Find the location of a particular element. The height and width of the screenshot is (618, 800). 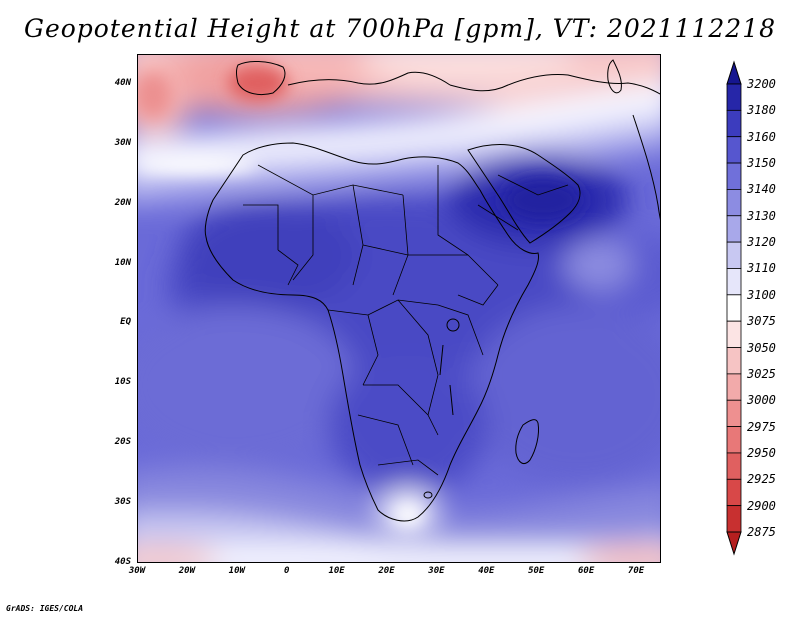

colorbar-level-label: 3050 is located at coordinates (761, 347).